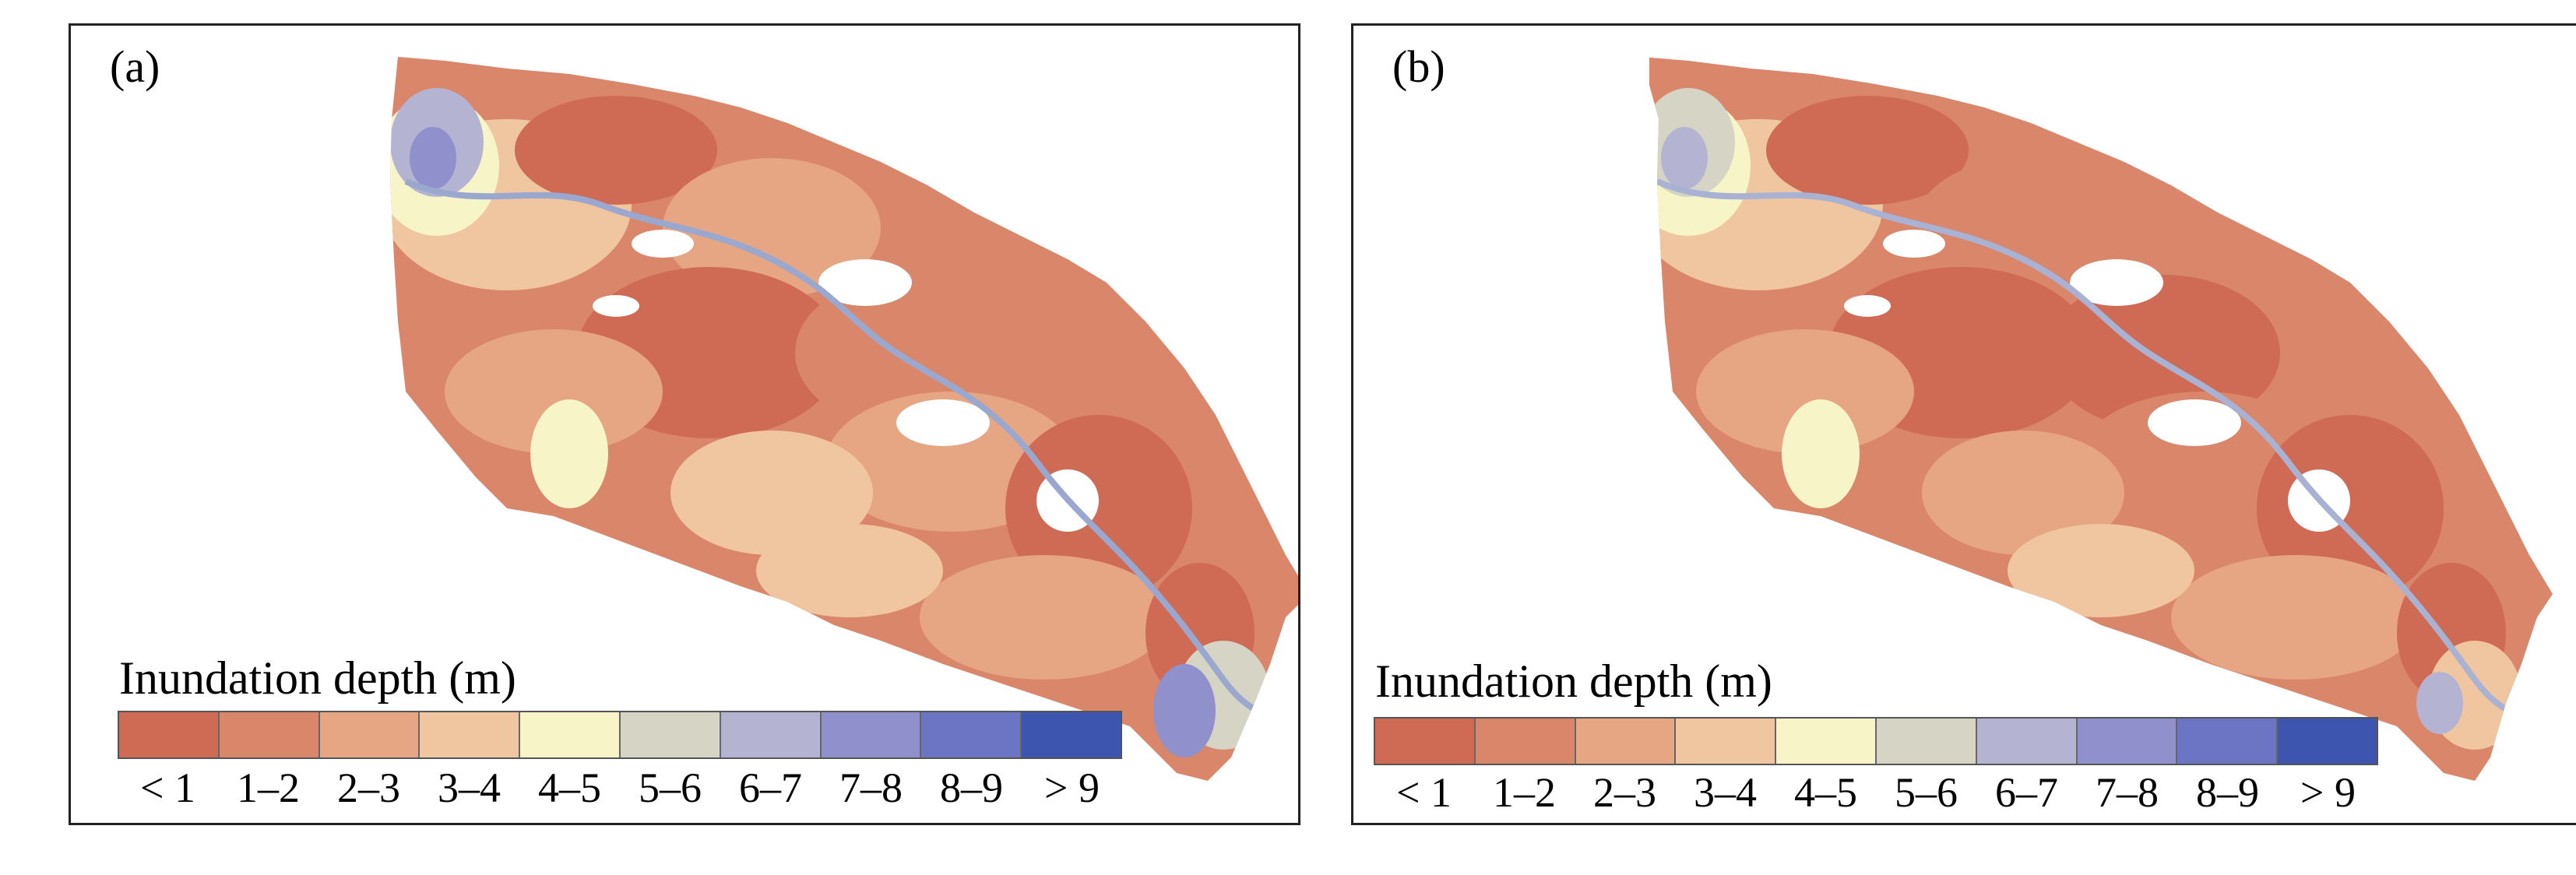  Describe the element at coordinates (1418, 66) in the screenshot. I see `panel-label: (b)` at that location.